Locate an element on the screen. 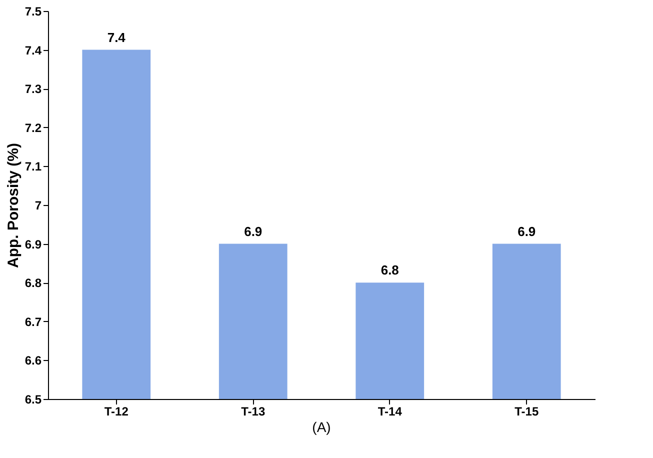  text: (A) is located at coordinates (321, 427).